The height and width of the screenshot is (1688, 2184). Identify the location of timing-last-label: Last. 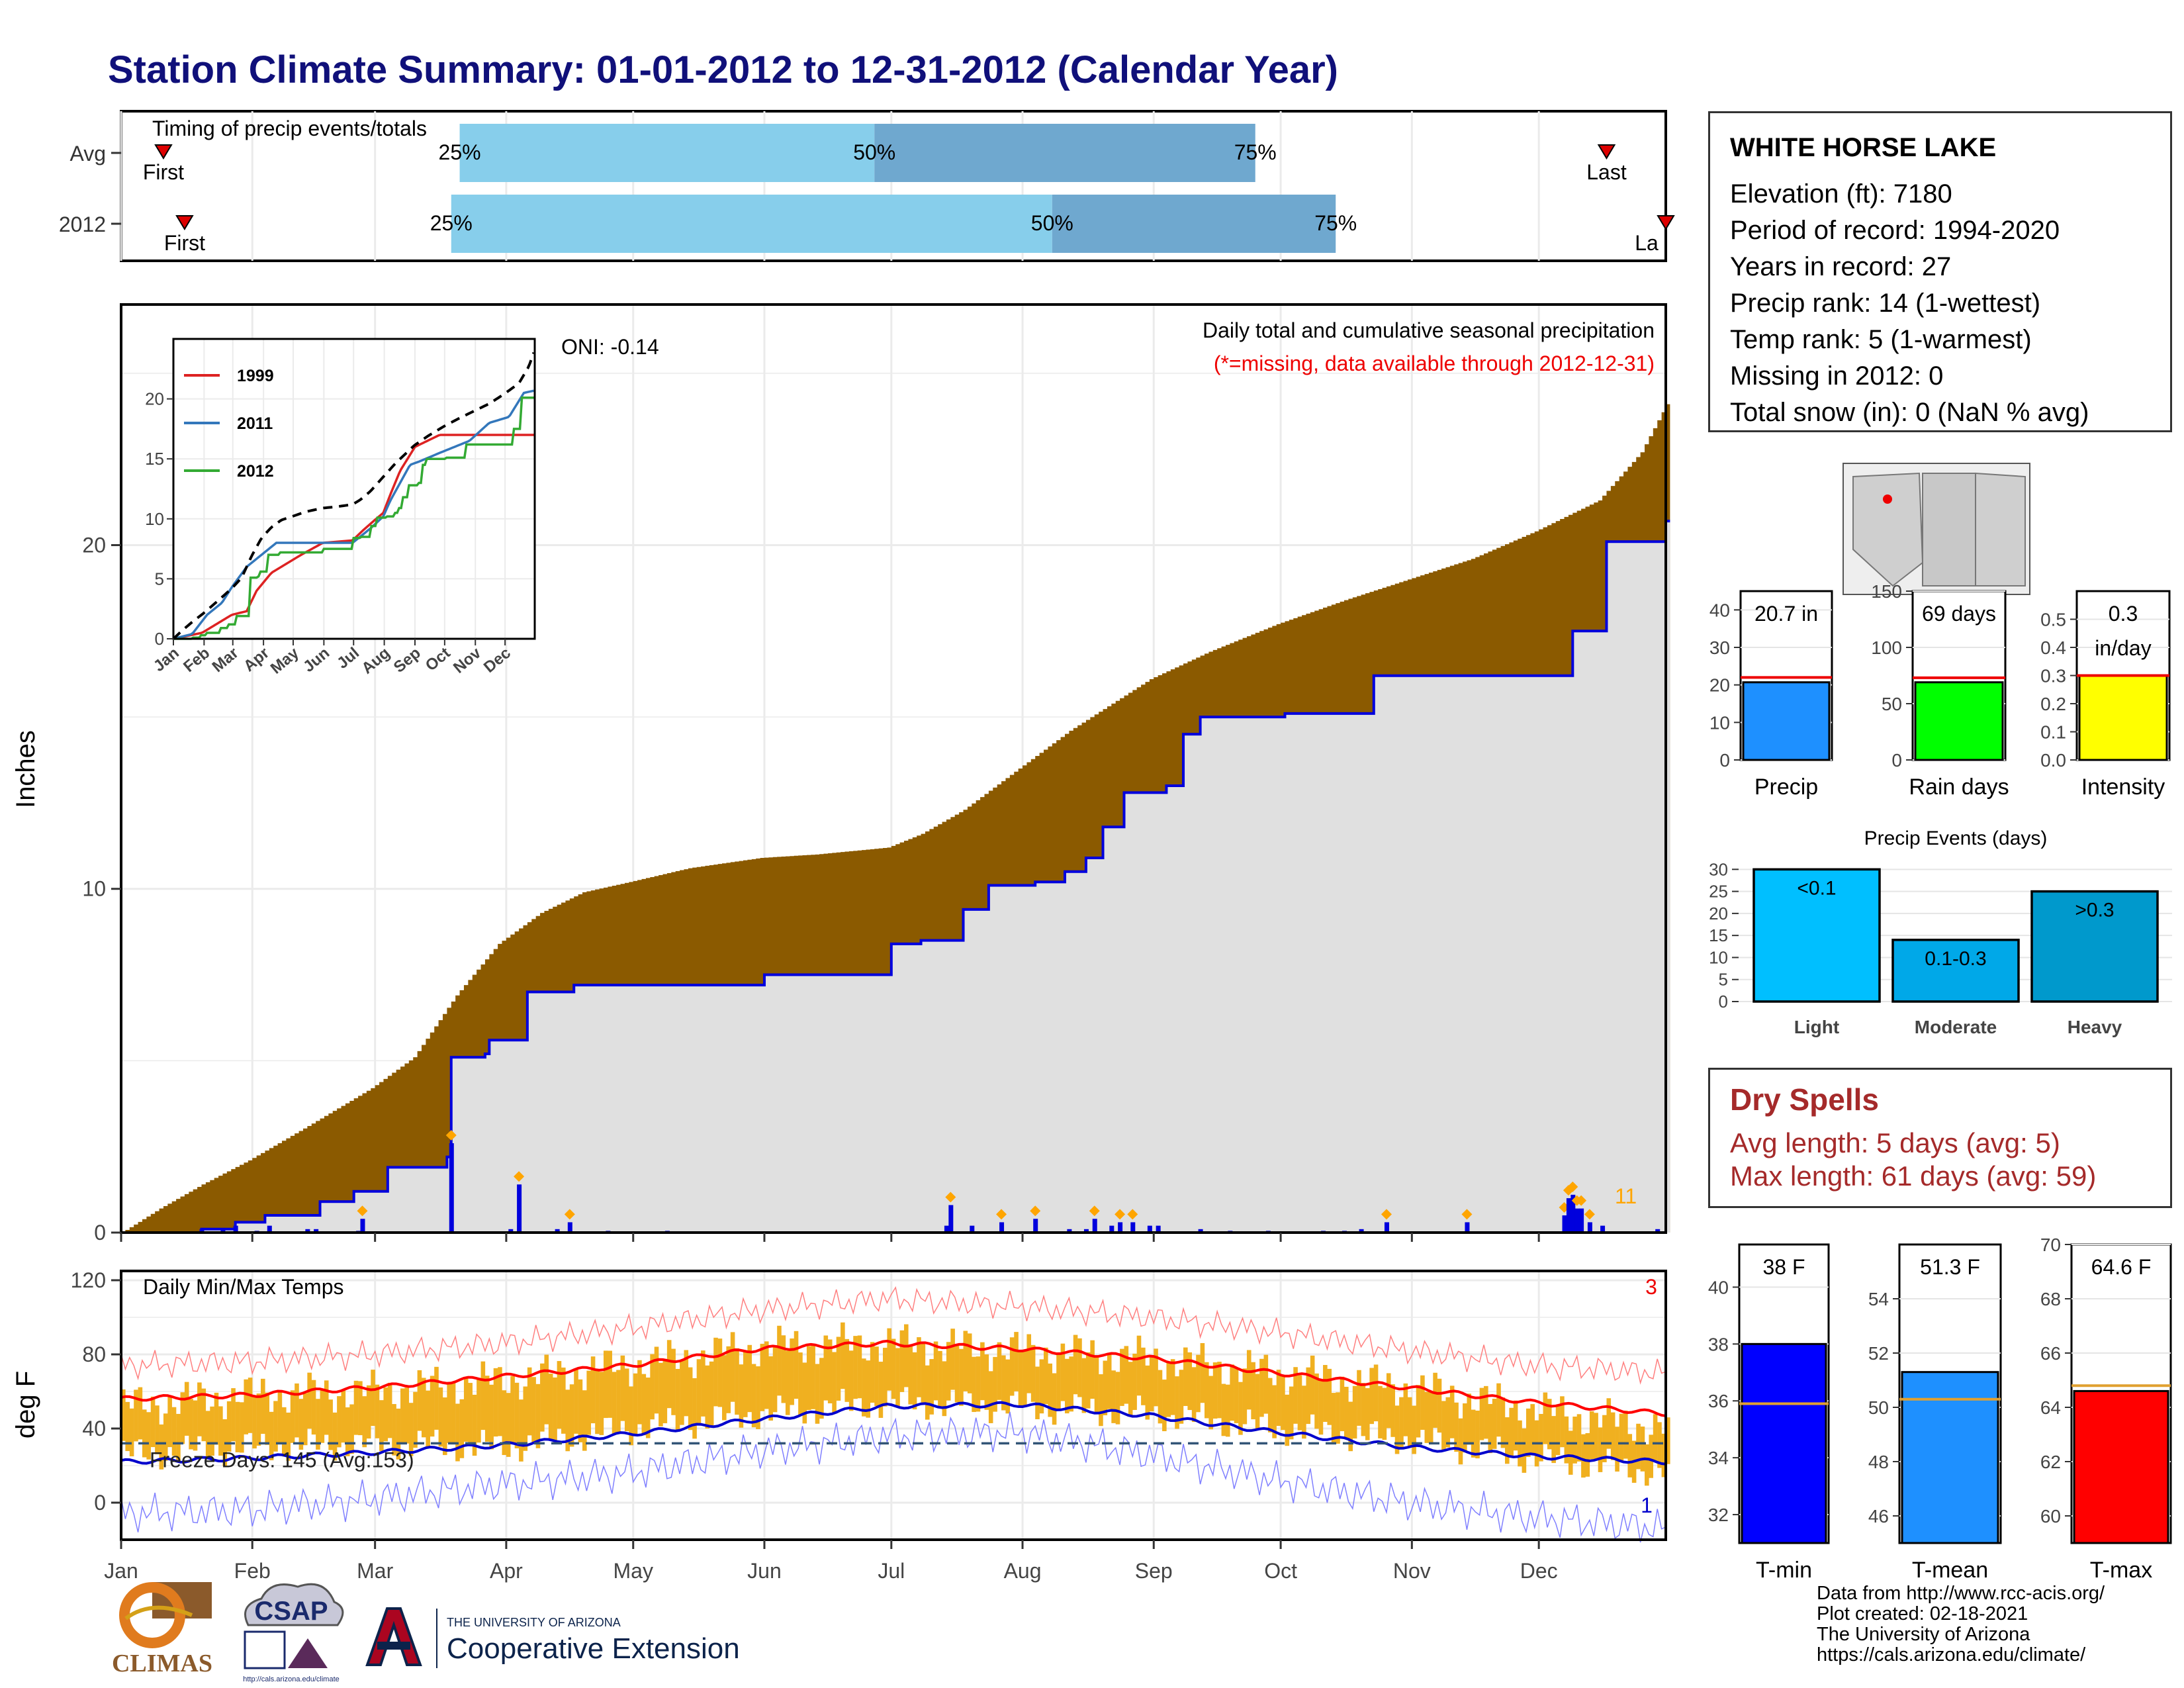
(1607, 172).